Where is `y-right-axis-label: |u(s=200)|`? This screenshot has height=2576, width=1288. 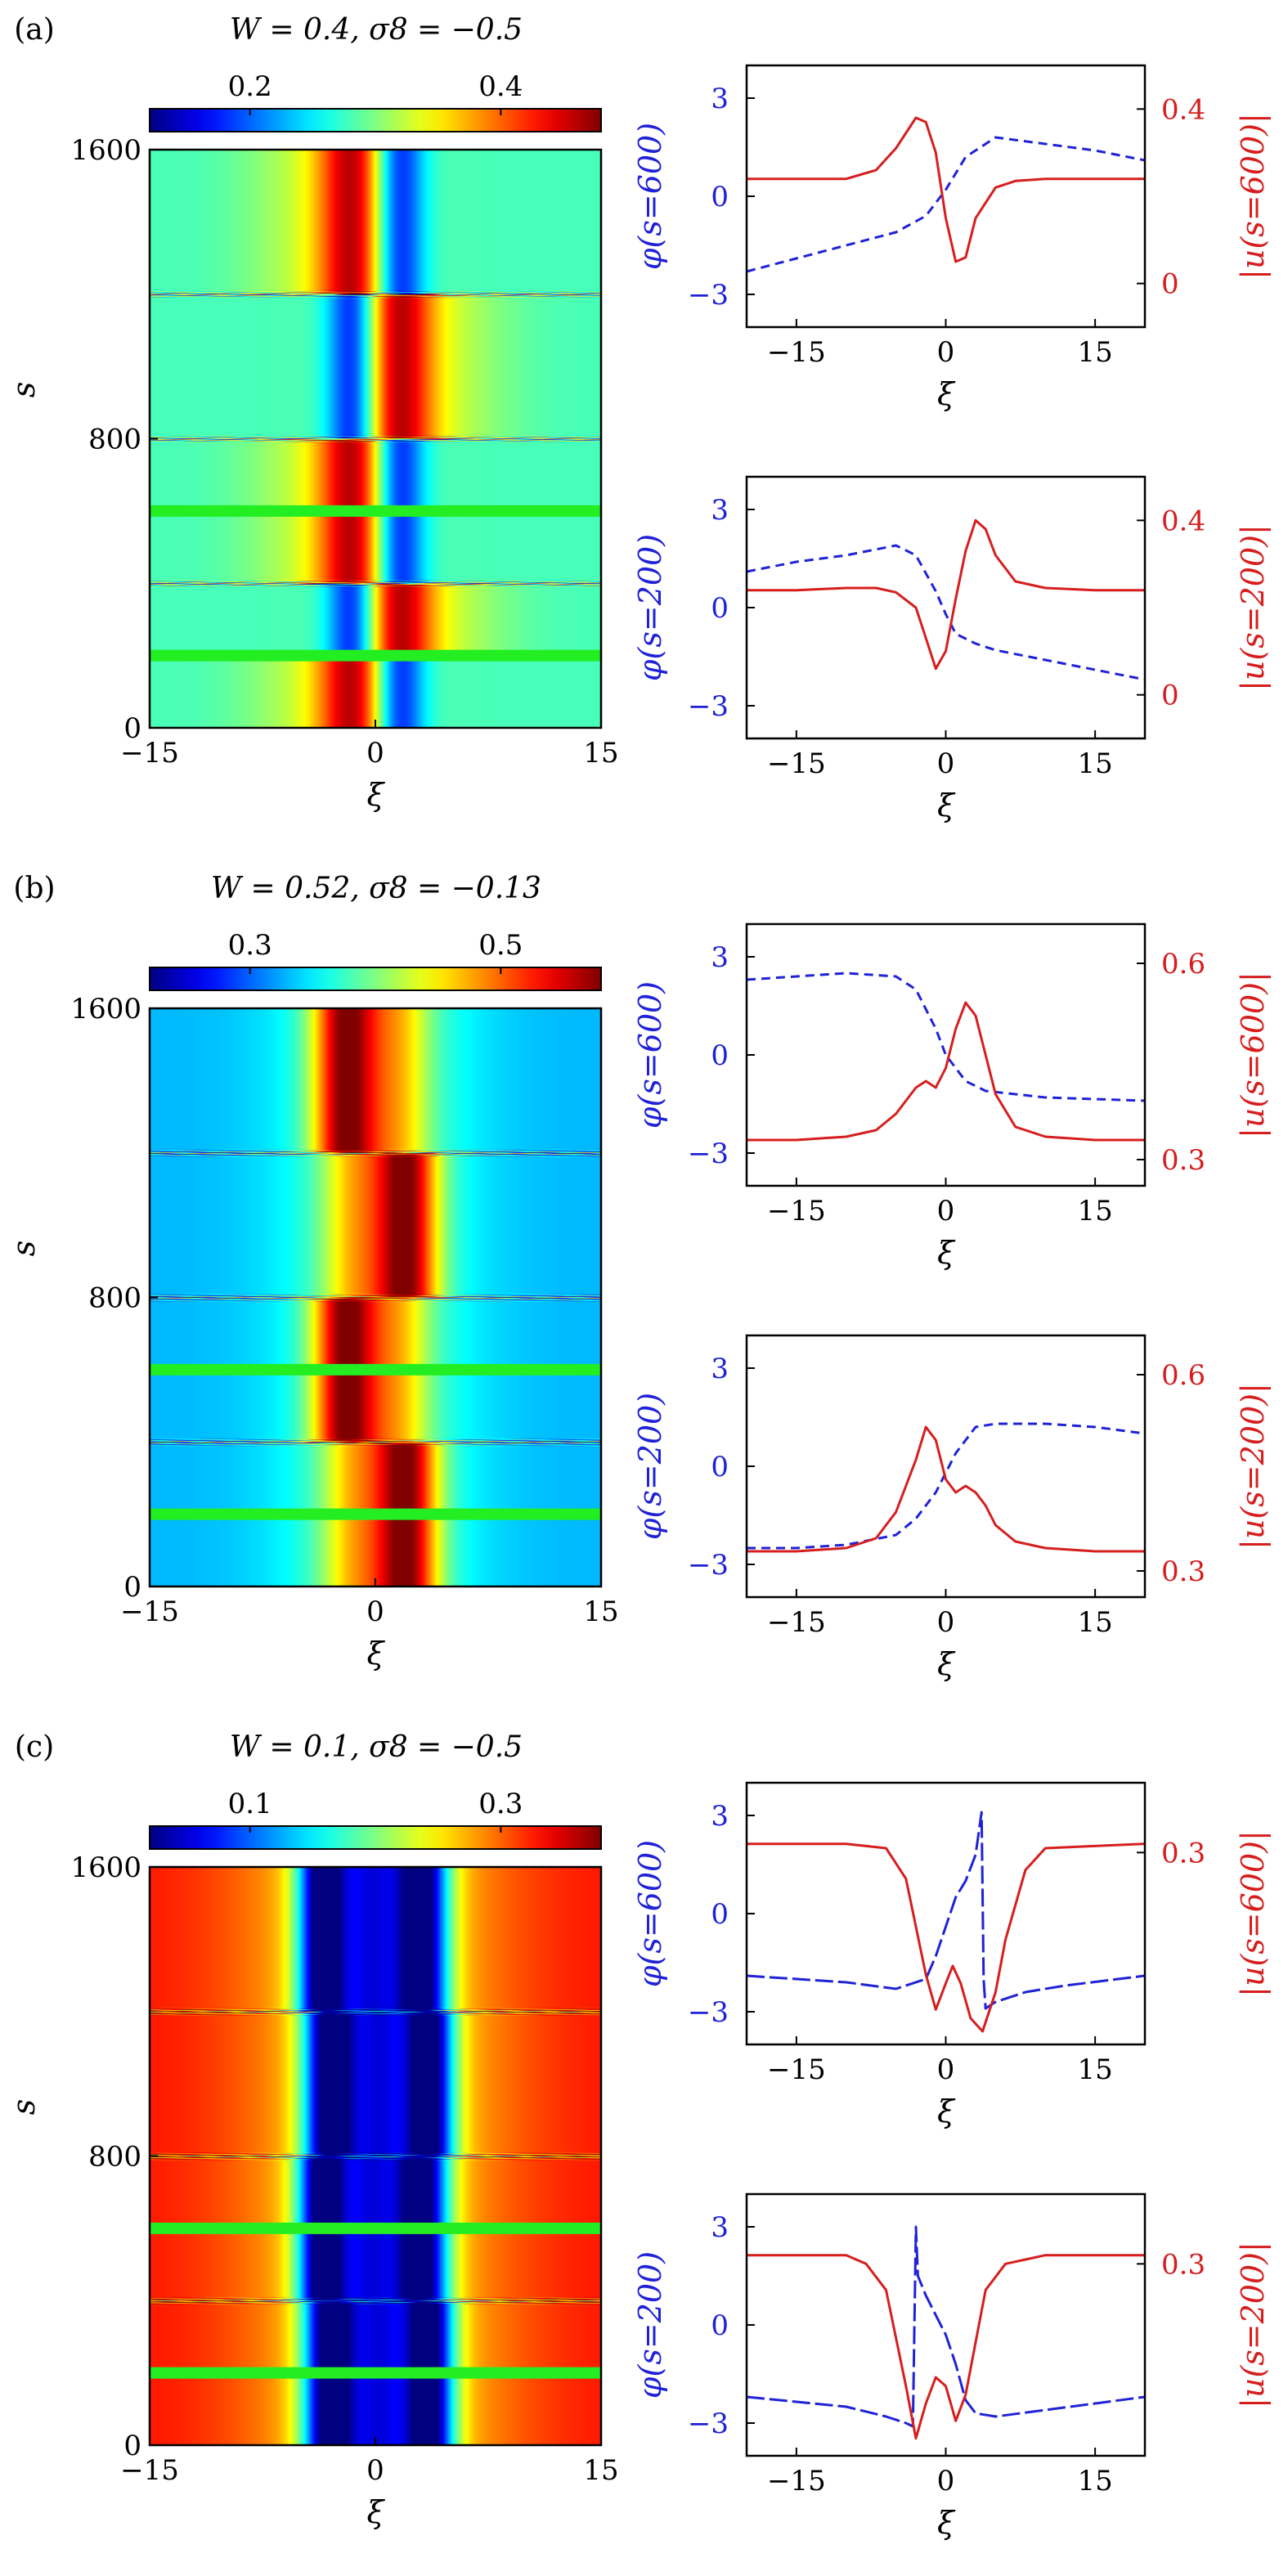
y-right-axis-label: |u(s=200)| is located at coordinates (1253, 608).